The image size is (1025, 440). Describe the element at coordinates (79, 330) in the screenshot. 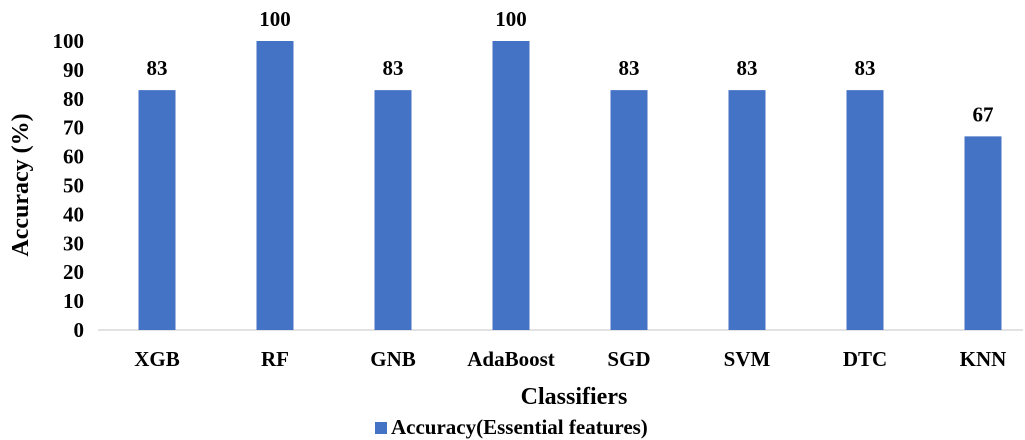

I see `y-tick-label: 0` at that location.